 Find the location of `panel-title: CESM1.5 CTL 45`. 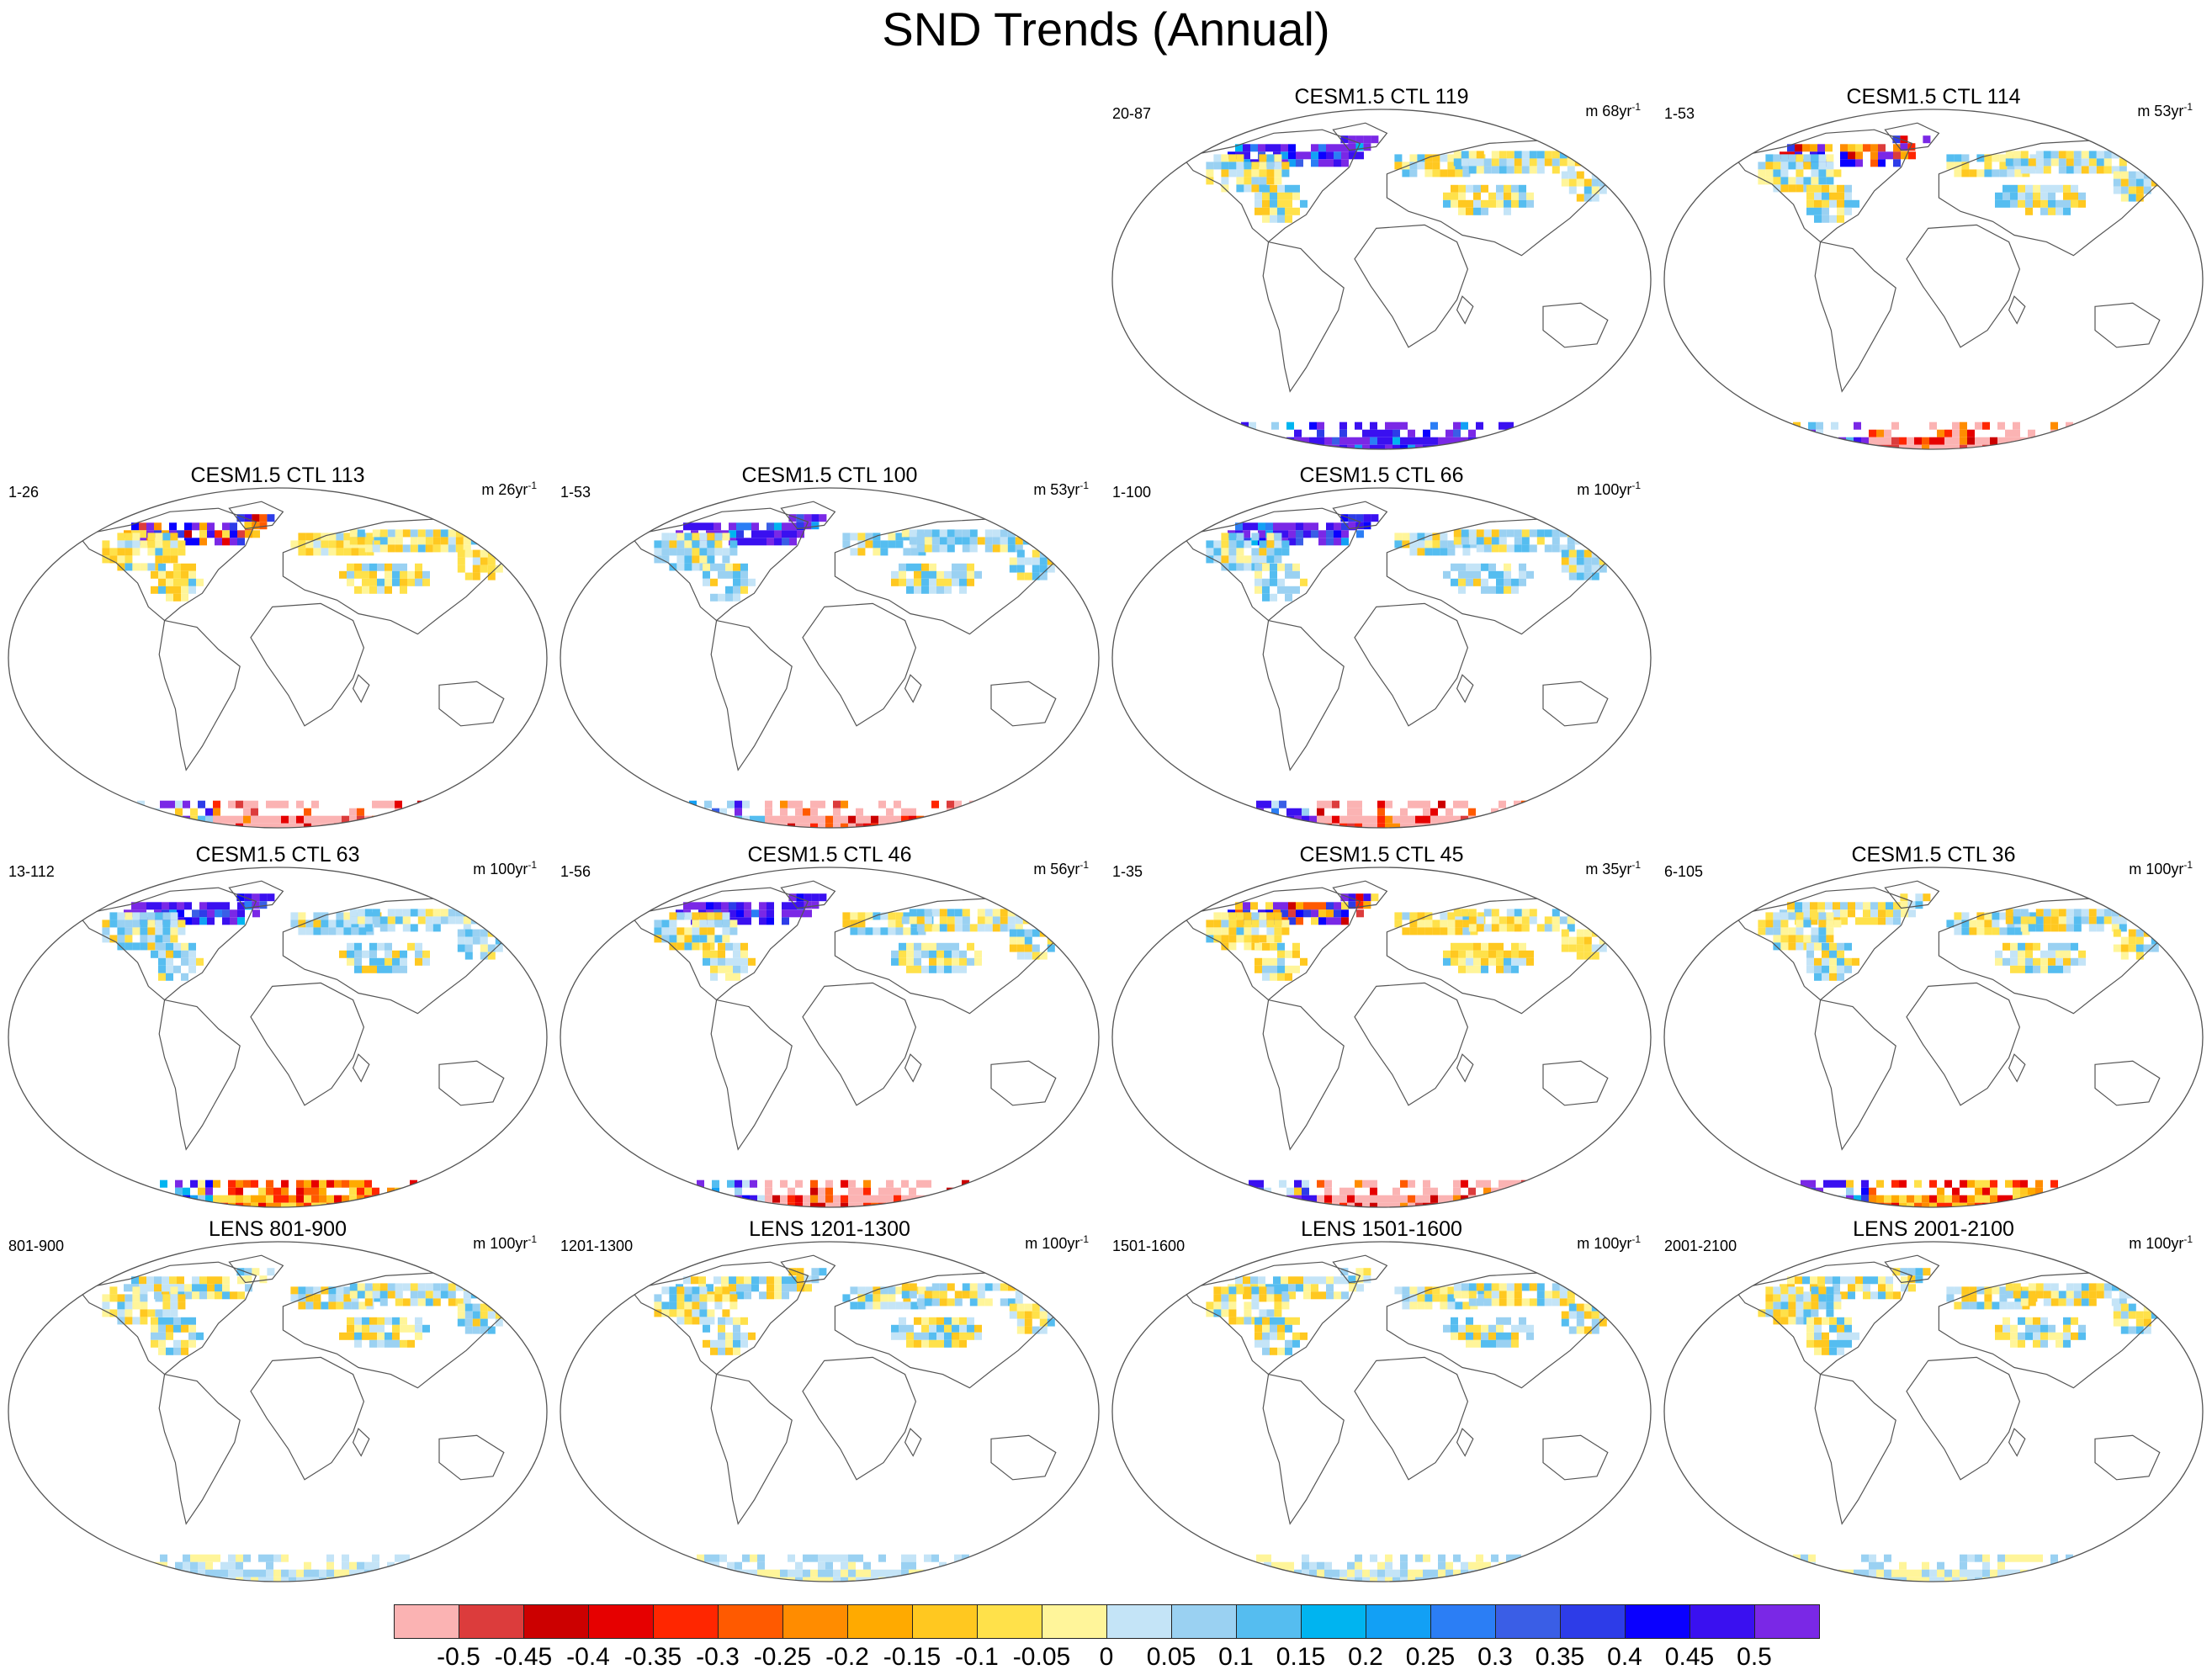

panel-title: CESM1.5 CTL 45 is located at coordinates (1381, 855).